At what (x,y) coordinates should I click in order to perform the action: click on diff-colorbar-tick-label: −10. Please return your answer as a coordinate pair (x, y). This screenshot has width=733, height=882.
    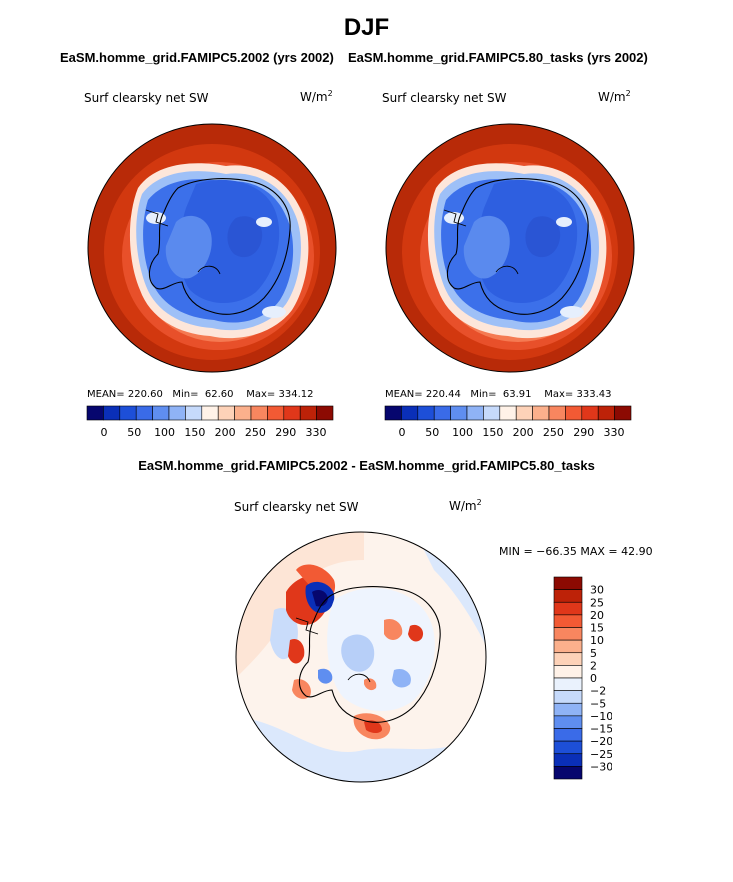
    Looking at the image, I should click on (601, 716).